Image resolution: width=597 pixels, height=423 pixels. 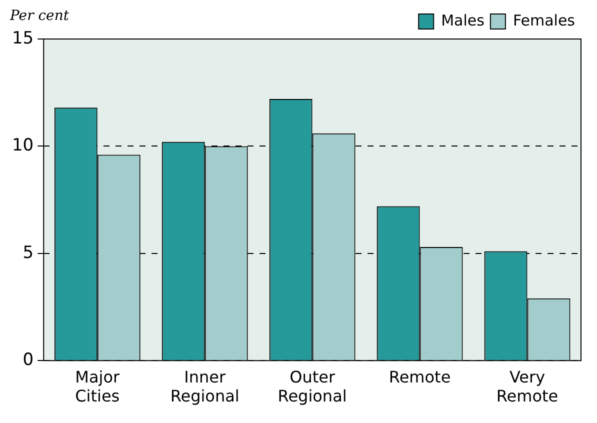 I want to click on x-tick-label: Inner Regional, so click(x=205, y=386).